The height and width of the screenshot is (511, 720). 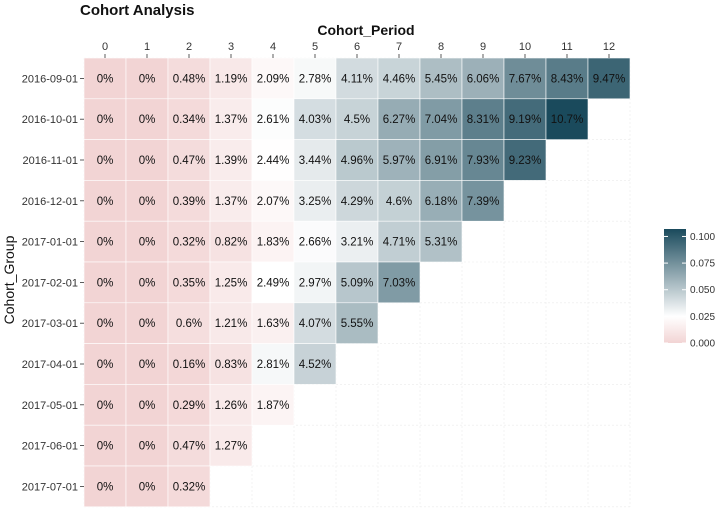 I want to click on x-tick-label: 1, so click(x=147, y=47).